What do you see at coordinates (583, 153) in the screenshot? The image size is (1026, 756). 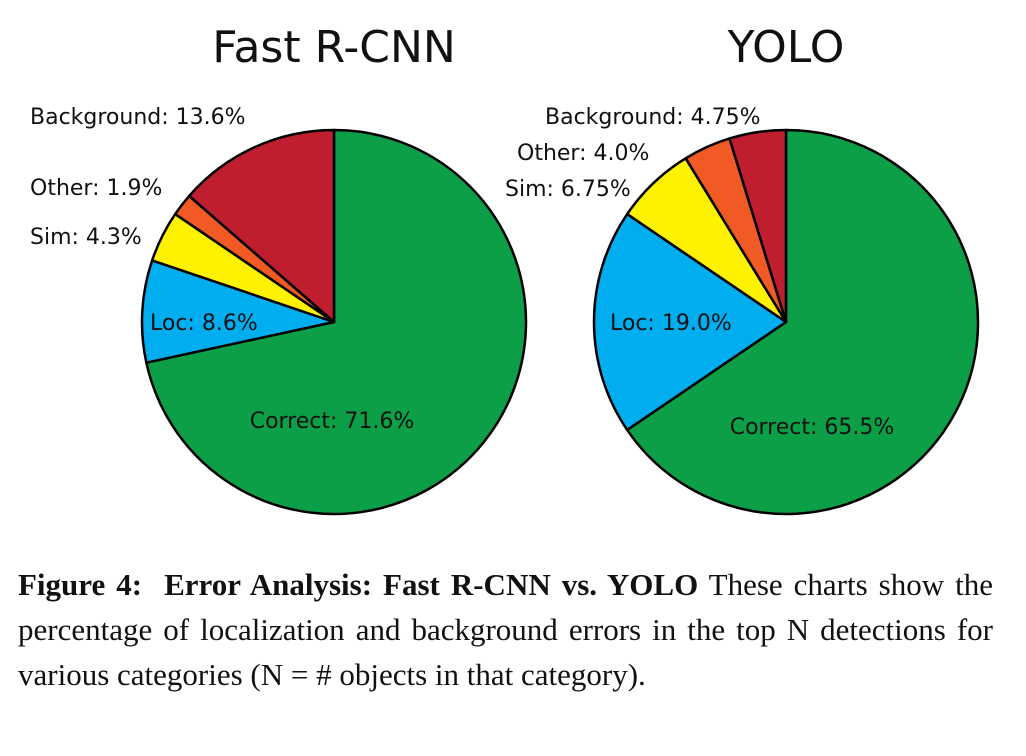 I see `slice-label-other: Other: 4.0%` at bounding box center [583, 153].